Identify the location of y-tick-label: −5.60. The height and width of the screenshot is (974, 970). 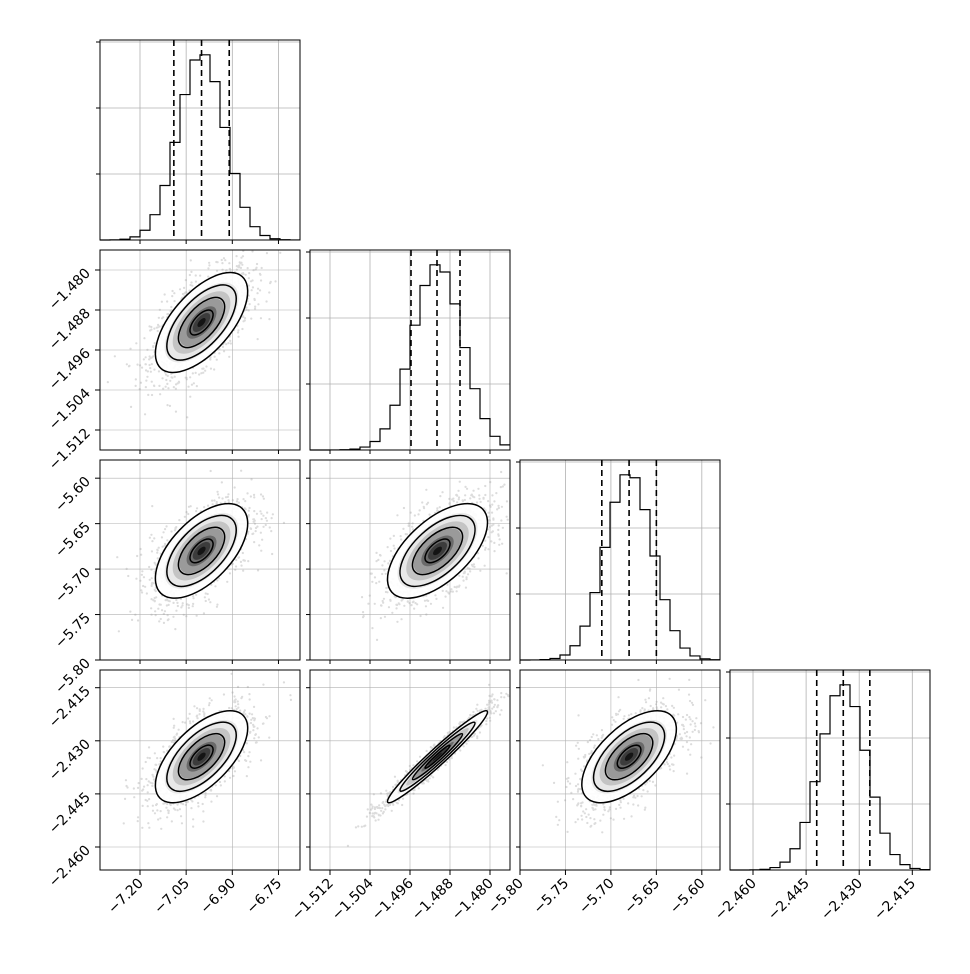
(73, 495).